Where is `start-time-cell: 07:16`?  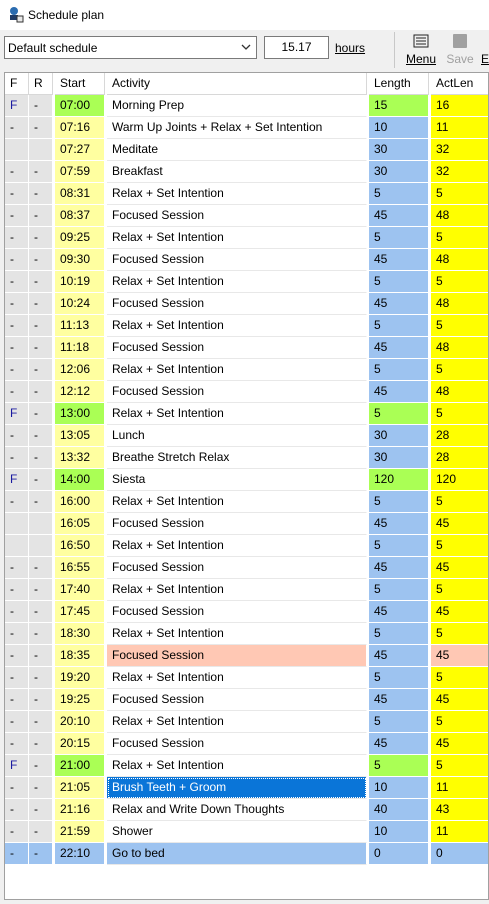 start-time-cell: 07:16 is located at coordinates (80, 128).